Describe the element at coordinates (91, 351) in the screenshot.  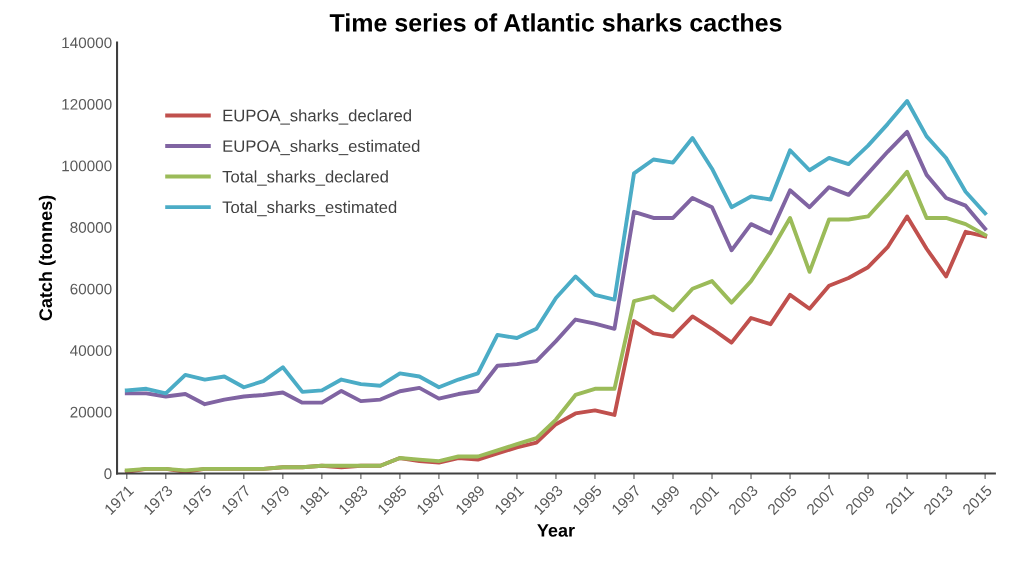
I see `y-tick-label: 40000` at that location.